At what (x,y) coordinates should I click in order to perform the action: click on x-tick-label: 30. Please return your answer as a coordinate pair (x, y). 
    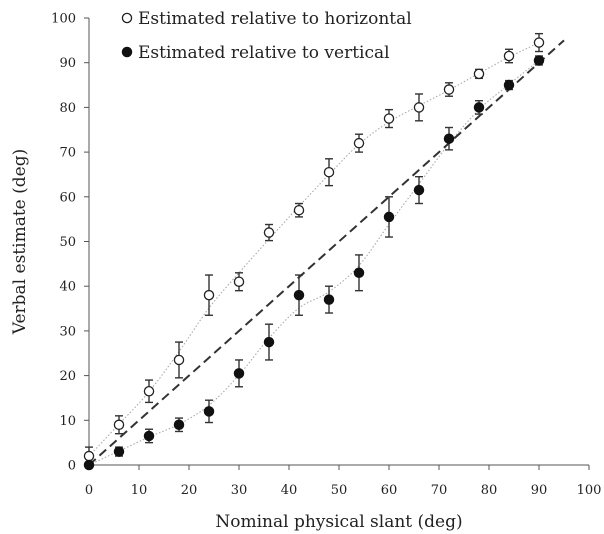
    Looking at the image, I should click on (239, 490).